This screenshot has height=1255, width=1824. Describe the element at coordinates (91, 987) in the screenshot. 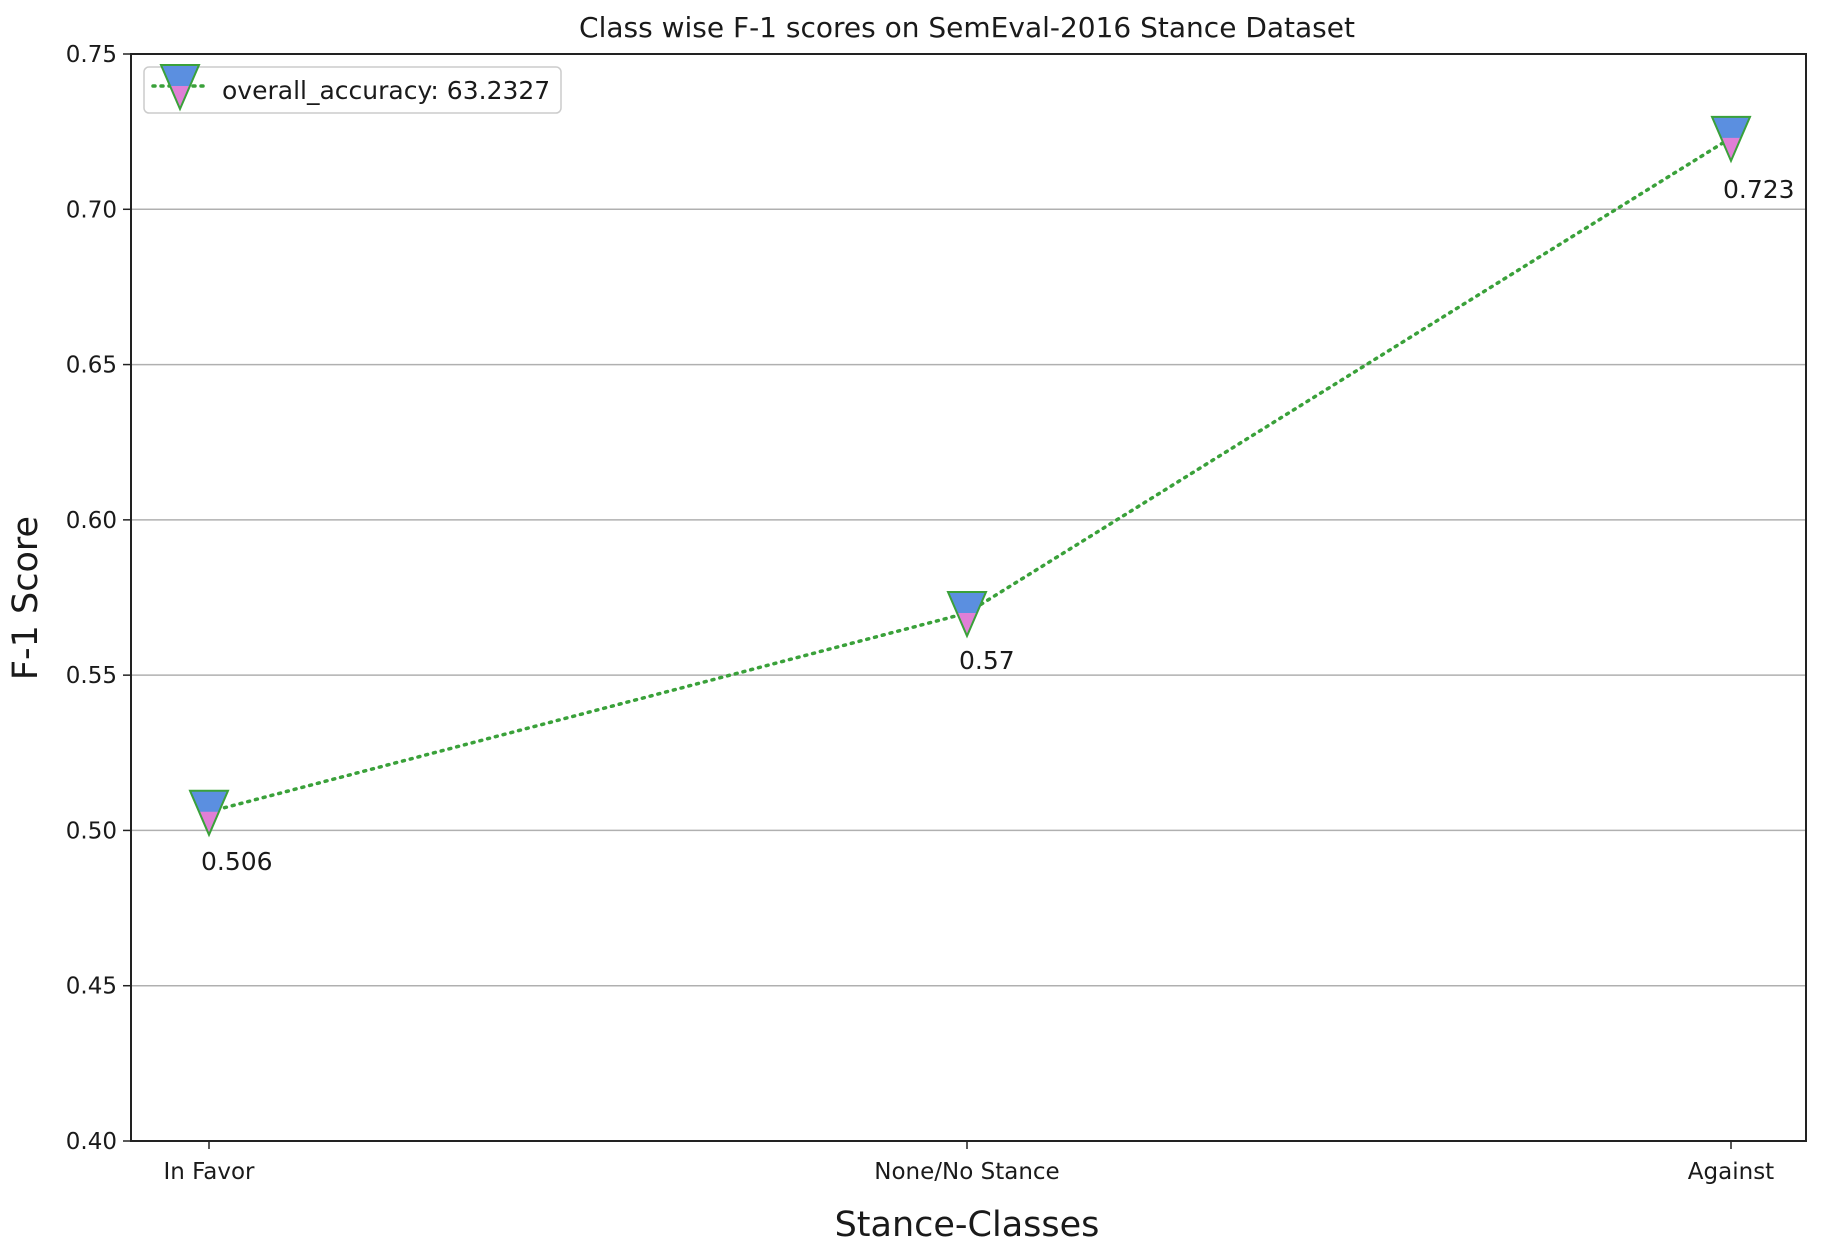

I see `y-tick-label: 0.45` at that location.